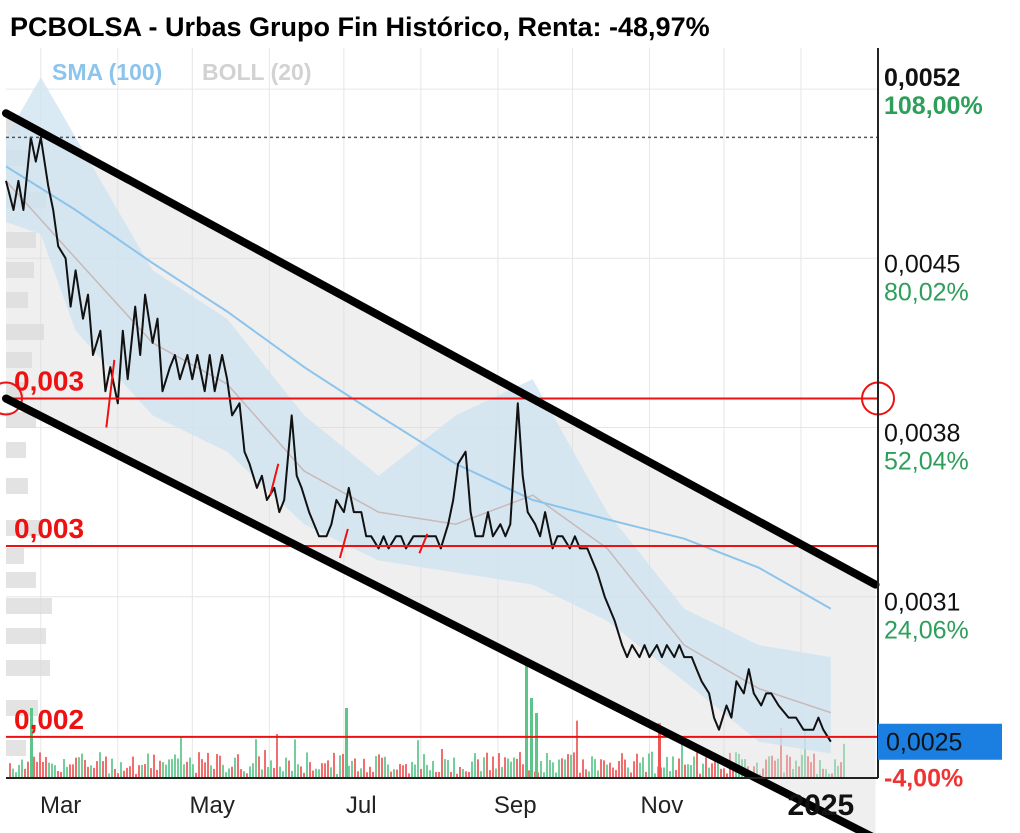 Image resolution: width=1020 pixels, height=833 pixels. I want to click on current-price-label: 0,0025, so click(924, 743).